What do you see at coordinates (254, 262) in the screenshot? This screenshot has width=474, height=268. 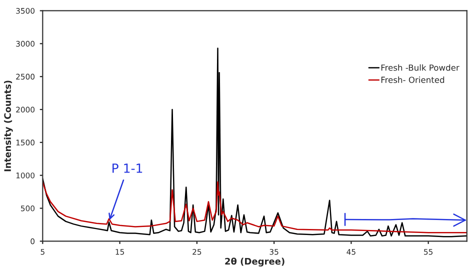 I see `x-axis-title: 2θ (Degree)` at bounding box center [254, 262].